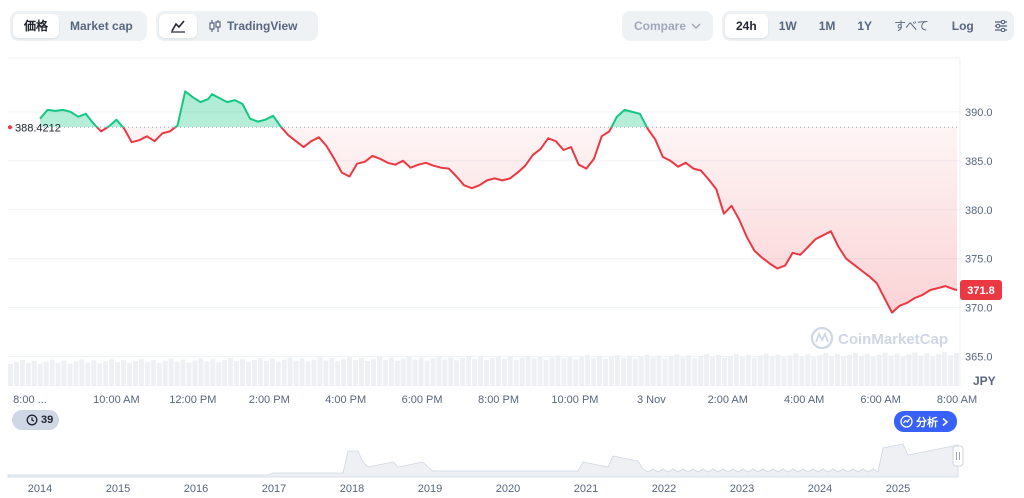  I want to click on last-price-label: 371.8, so click(981, 291).